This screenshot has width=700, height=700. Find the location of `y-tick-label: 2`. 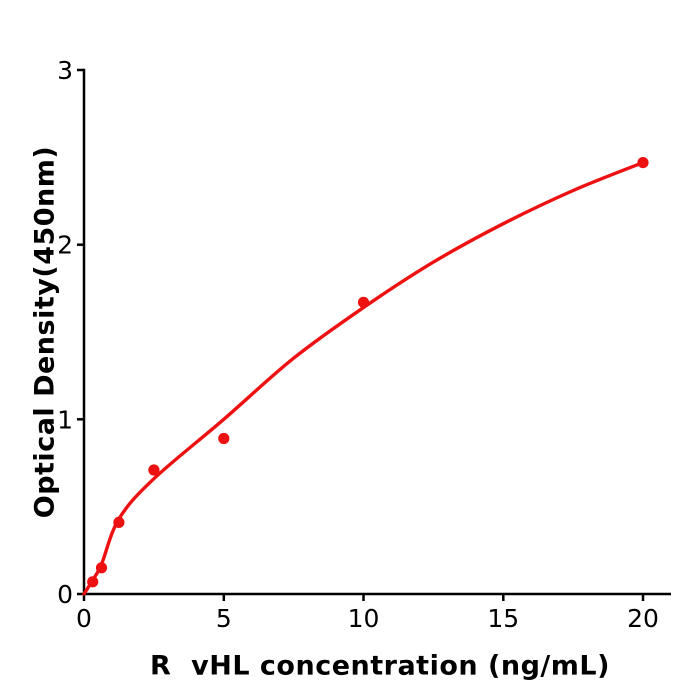

y-tick-label: 2 is located at coordinates (65, 245).